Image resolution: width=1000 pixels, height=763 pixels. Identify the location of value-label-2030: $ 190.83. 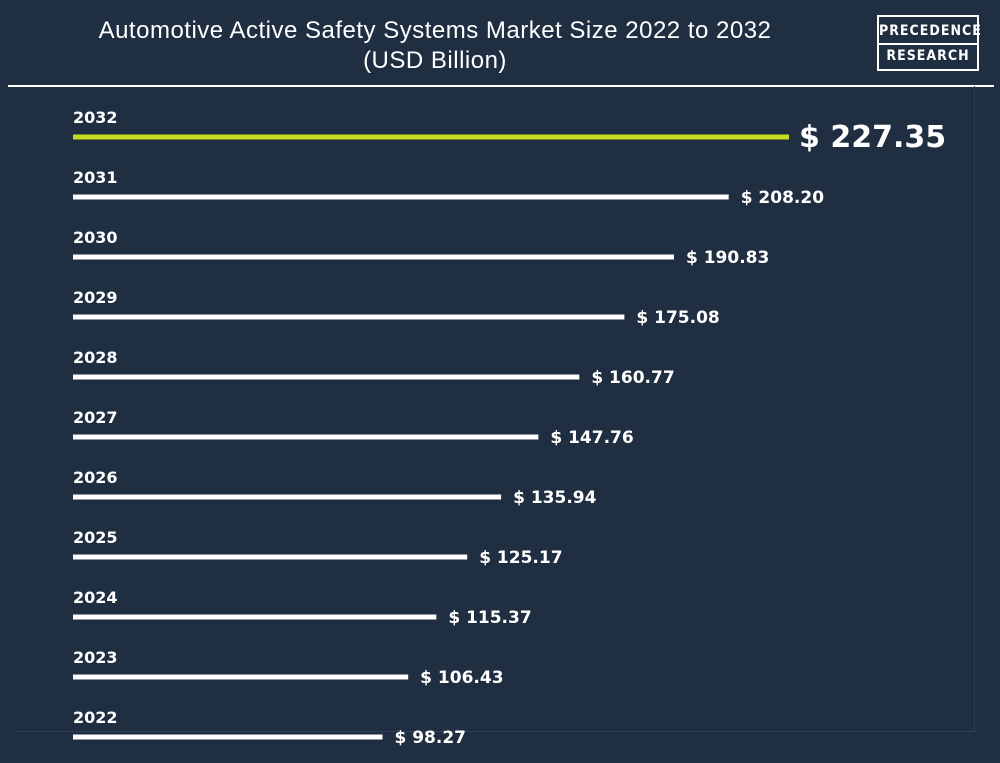
(727, 258).